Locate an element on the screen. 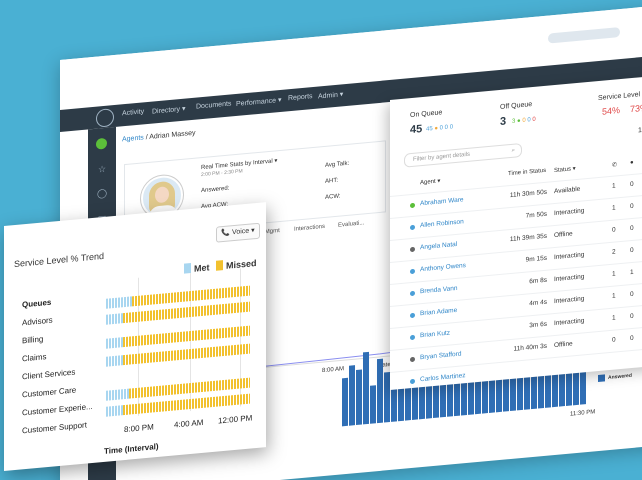 This screenshot has width=642, height=480. breadcrumb-agents-link: Agents is located at coordinates (133, 139).